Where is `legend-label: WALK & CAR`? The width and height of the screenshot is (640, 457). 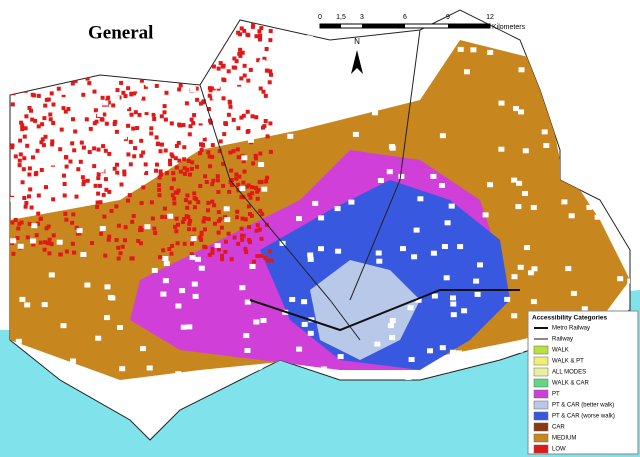
legend-label: WALK & CAR is located at coordinates (570, 384).